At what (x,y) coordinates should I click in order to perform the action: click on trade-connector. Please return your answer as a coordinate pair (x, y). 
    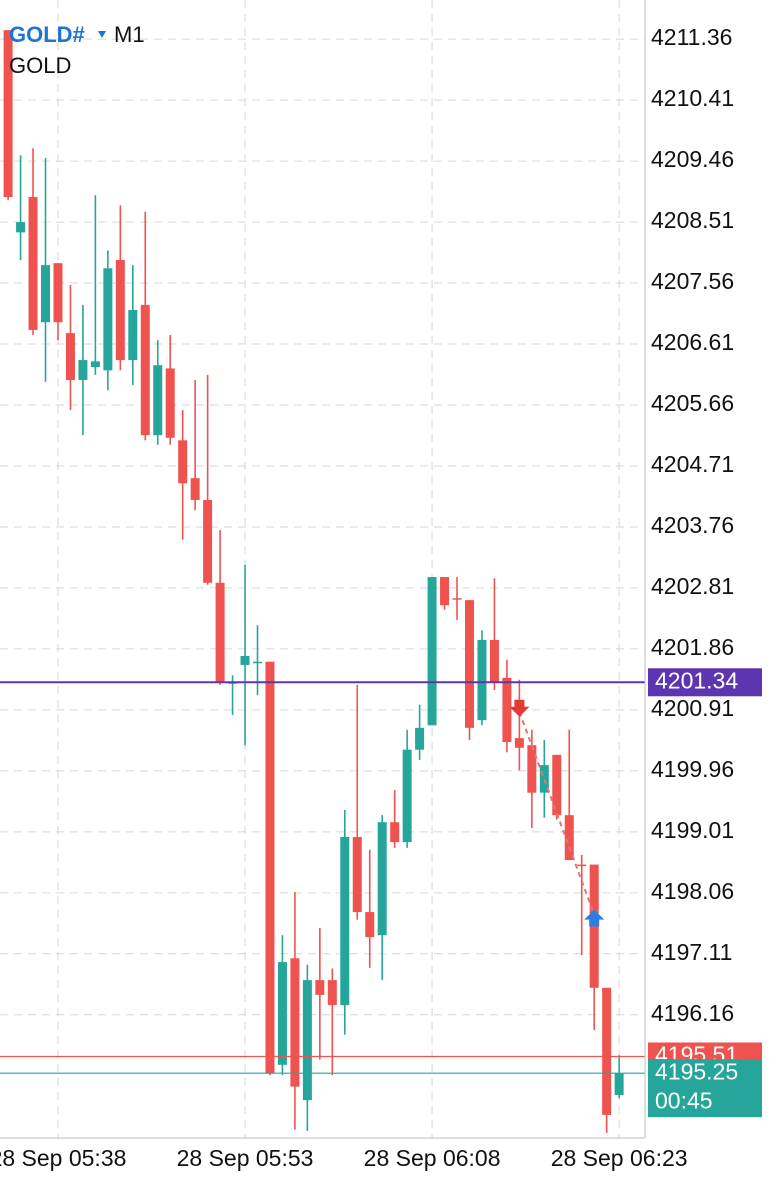
    Looking at the image, I should click on (557, 813).